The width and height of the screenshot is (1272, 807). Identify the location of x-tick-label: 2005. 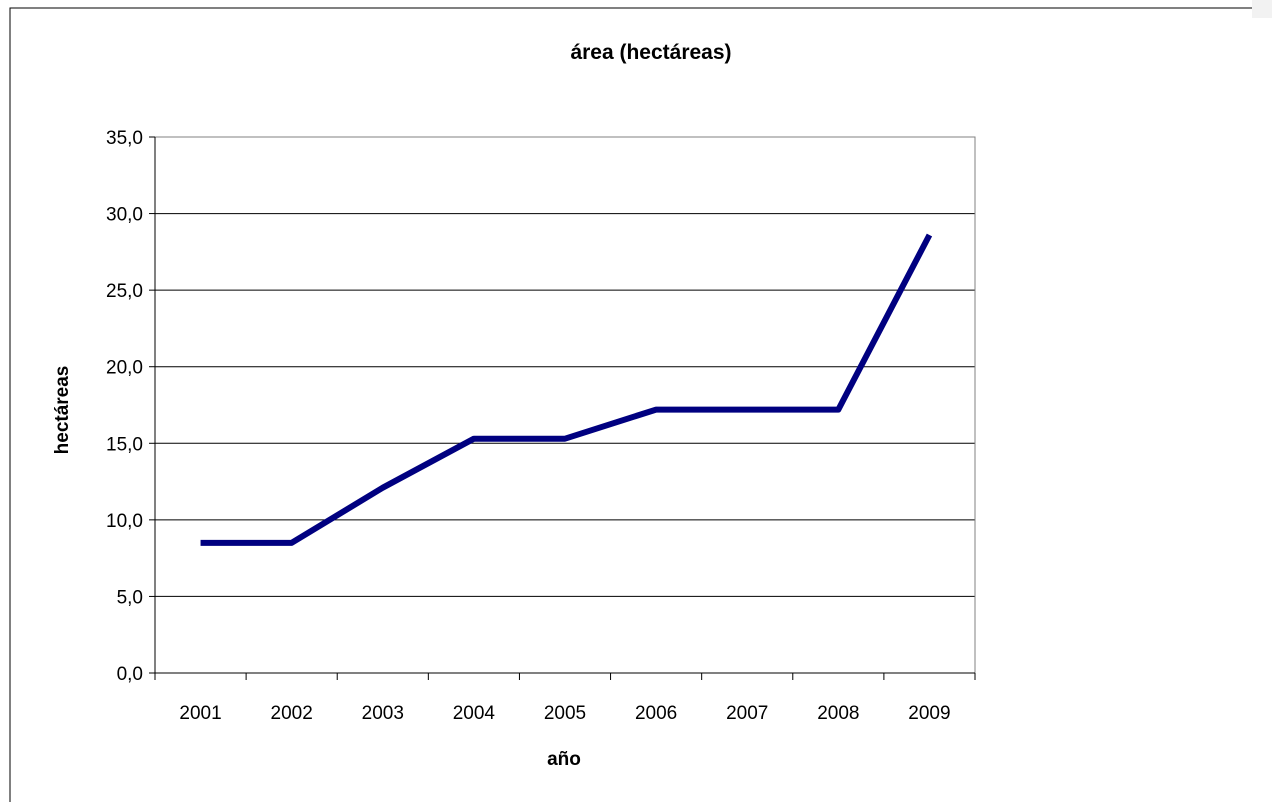
(565, 713).